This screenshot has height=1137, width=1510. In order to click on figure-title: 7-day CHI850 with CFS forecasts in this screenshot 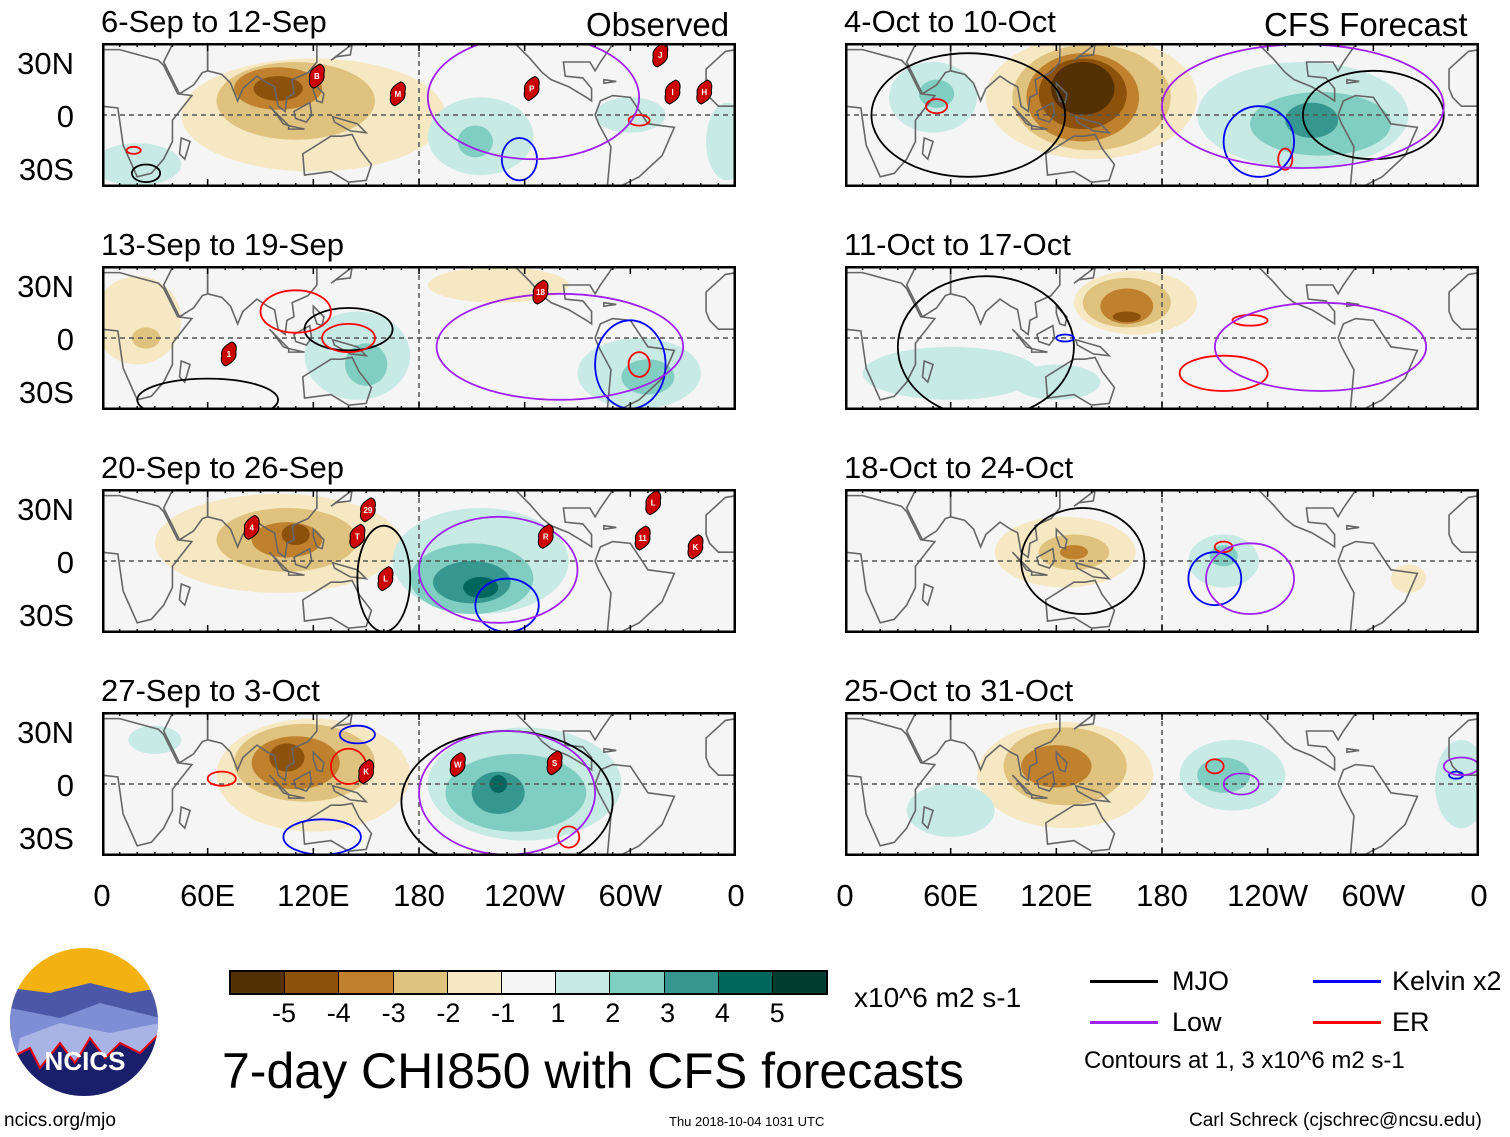, I will do `click(593, 1071)`.